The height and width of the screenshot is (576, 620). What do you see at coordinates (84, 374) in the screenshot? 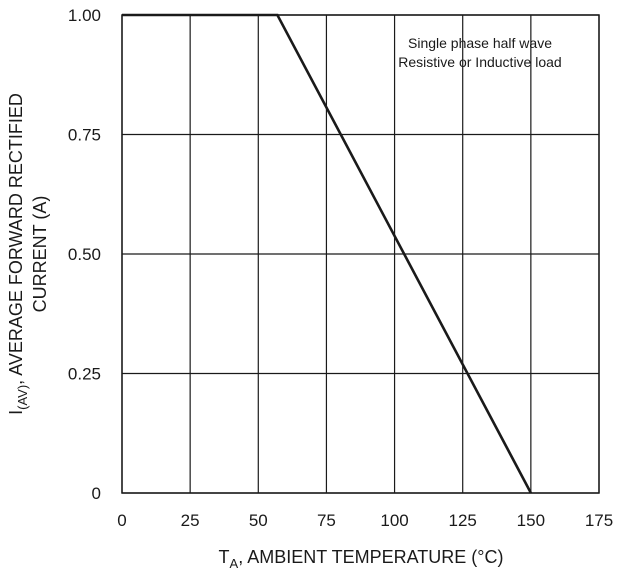
I see `y-tick-label: 0.25` at bounding box center [84, 374].